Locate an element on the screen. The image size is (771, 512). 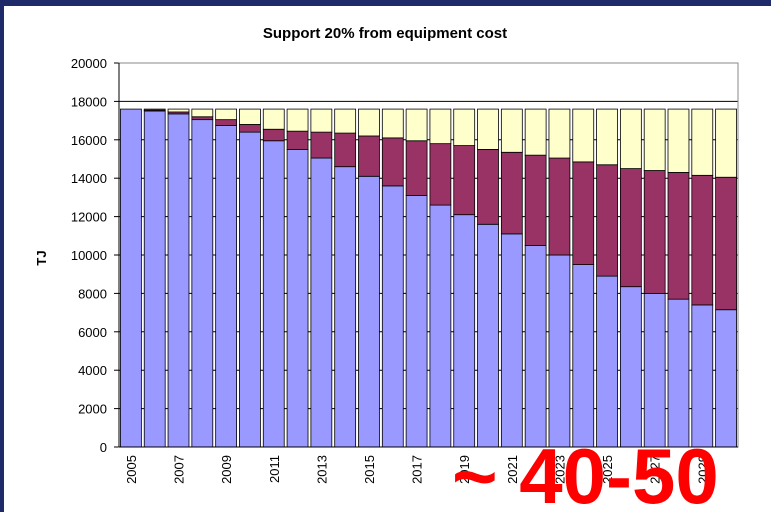
x-tick-label: 2019 is located at coordinates (464, 469).